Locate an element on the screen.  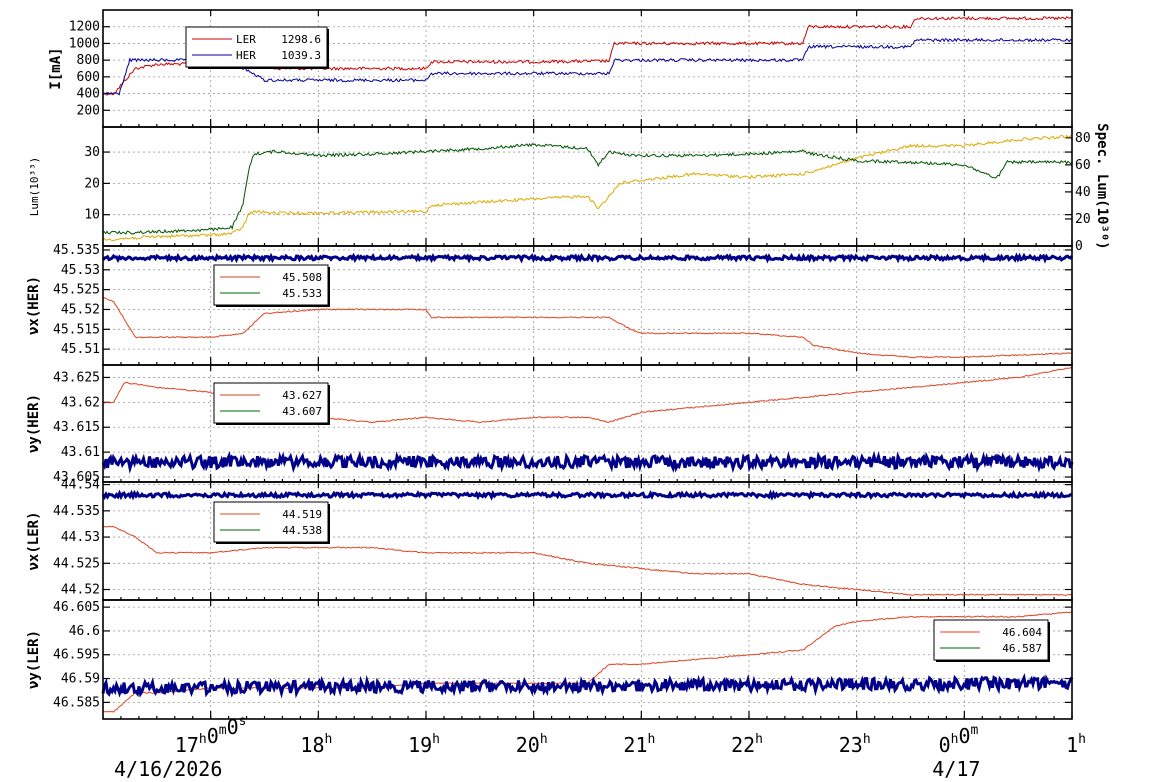
y-axis-label: νy(HER) is located at coordinates (34, 423).